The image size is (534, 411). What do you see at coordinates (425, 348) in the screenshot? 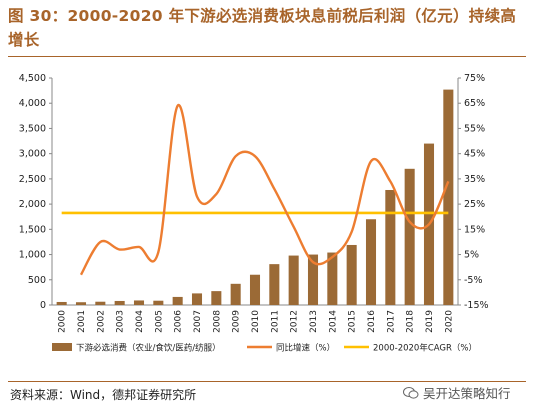
I see `legend-label-cagr: 2000-2020年CAGR（%）` at bounding box center [425, 348].